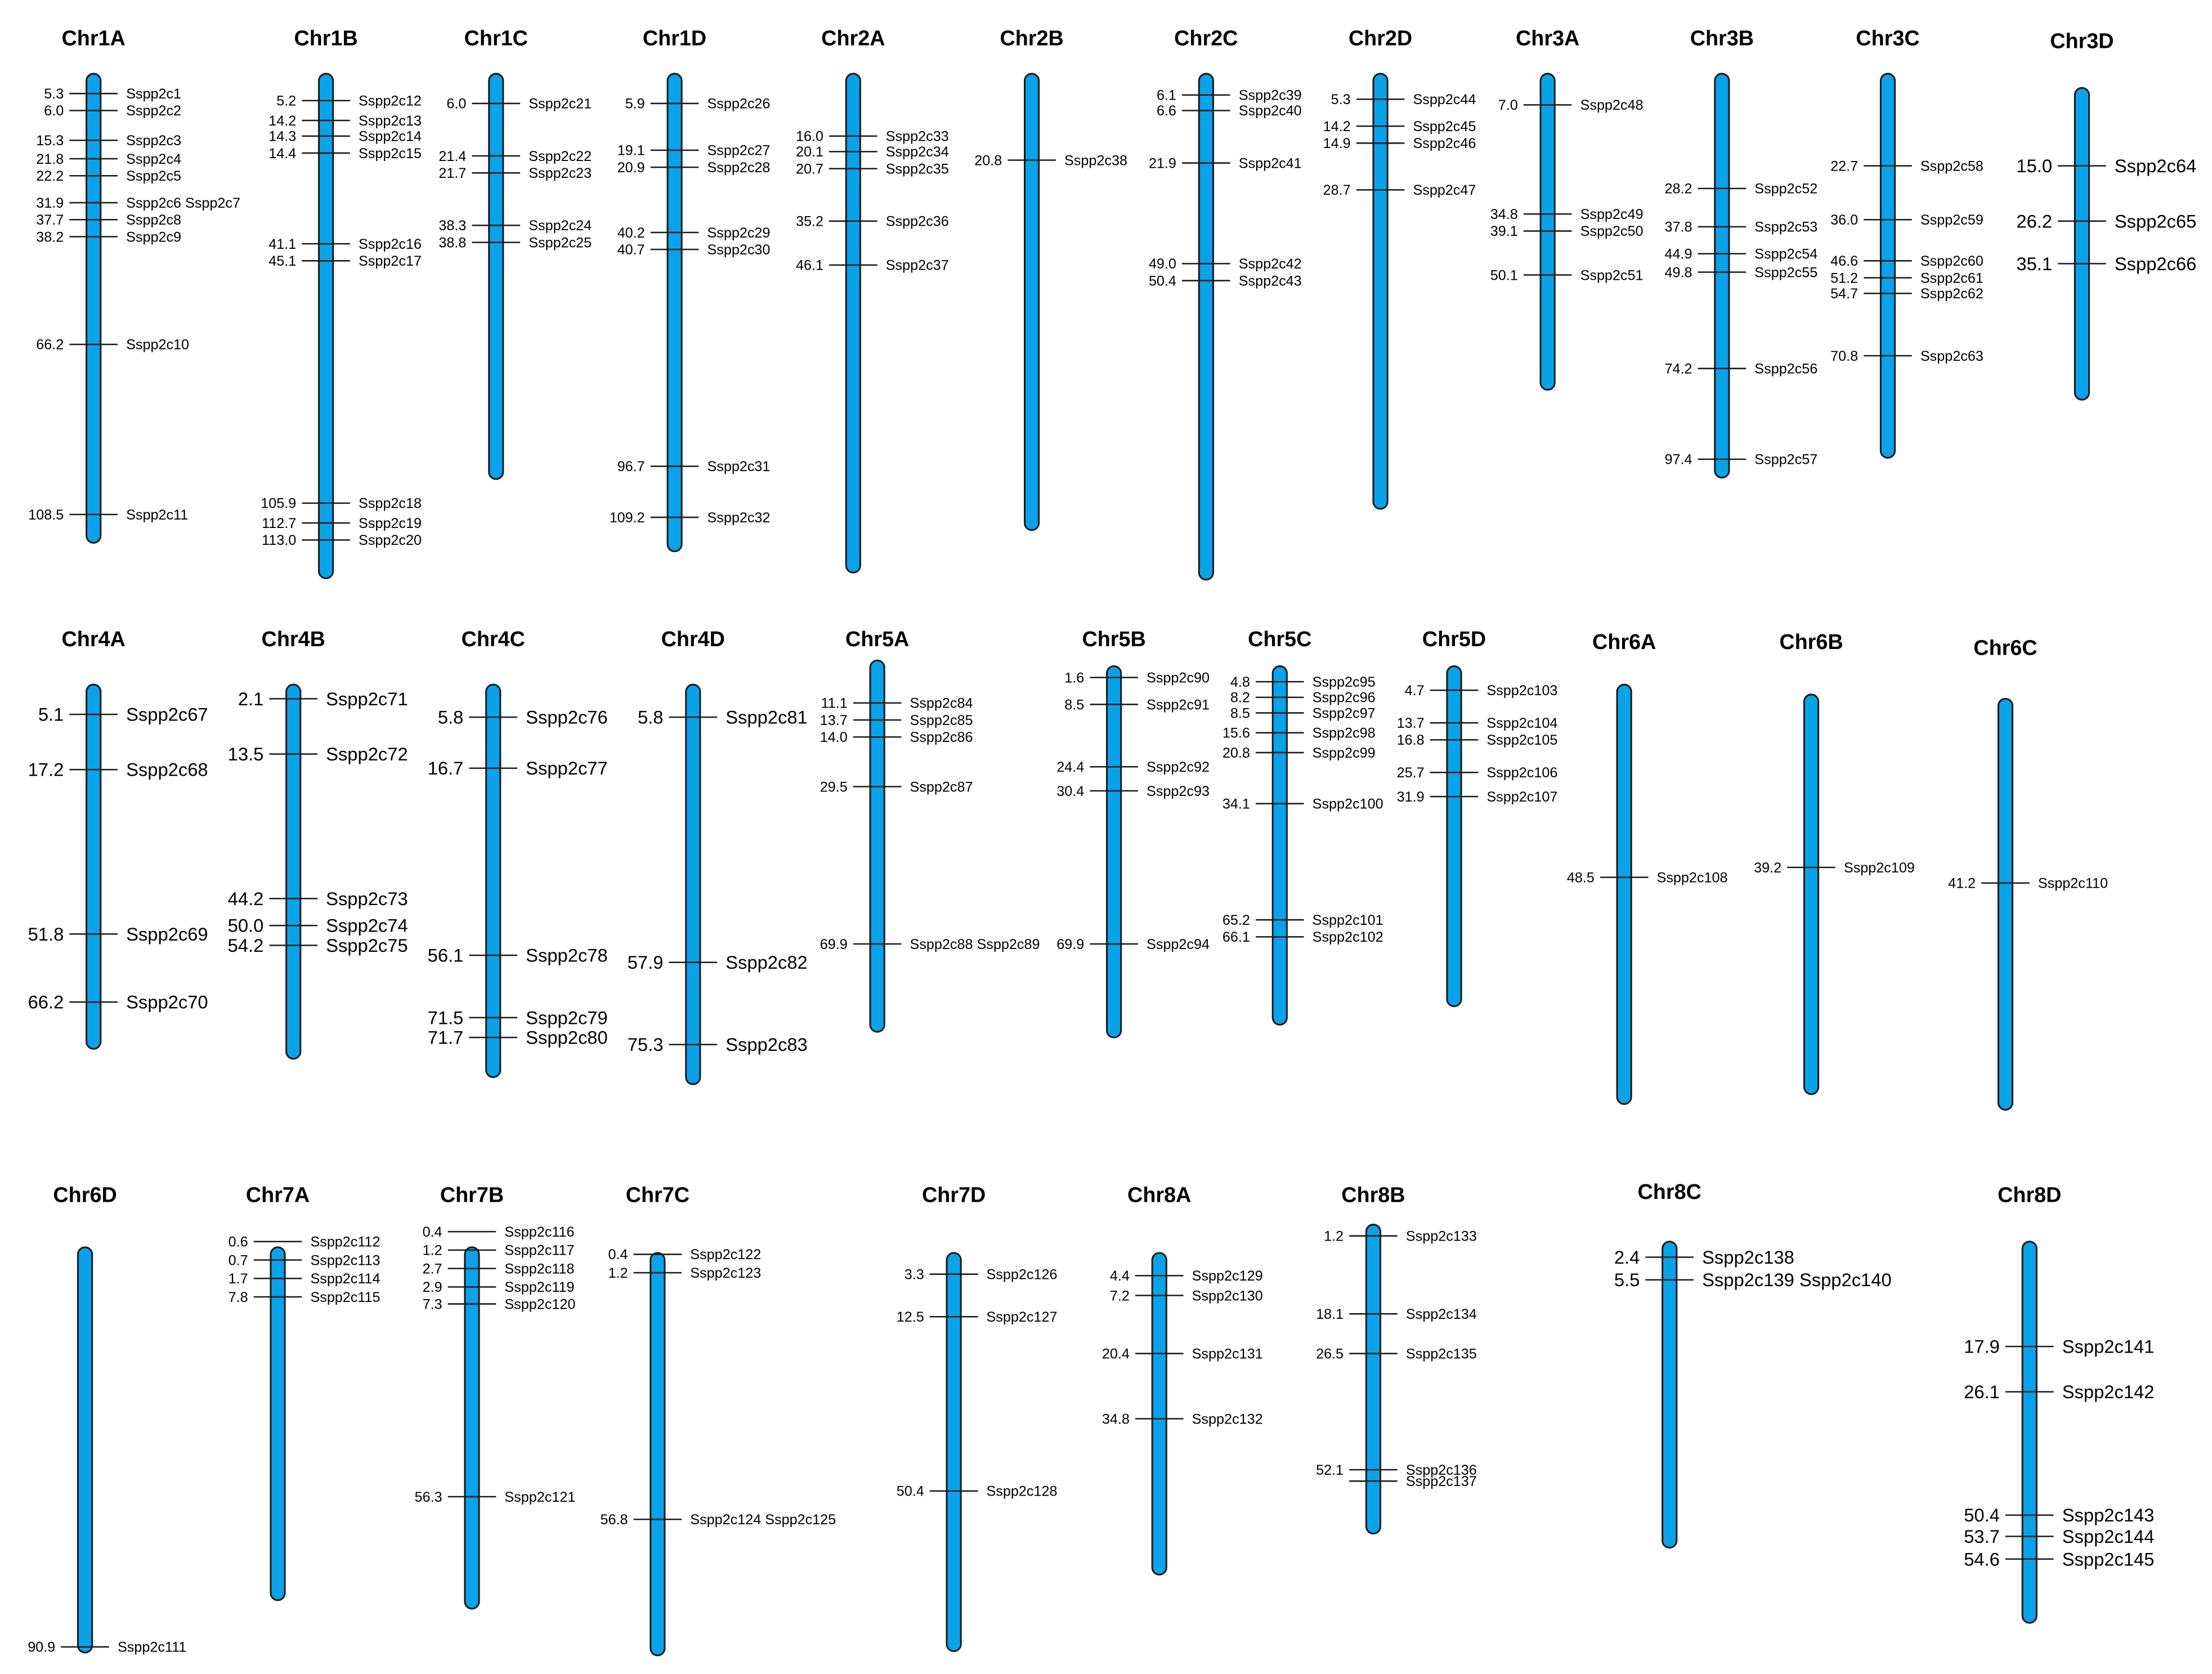 The image size is (2212, 1674). I want to click on gene-label: Sspp2c113, so click(345, 1260).